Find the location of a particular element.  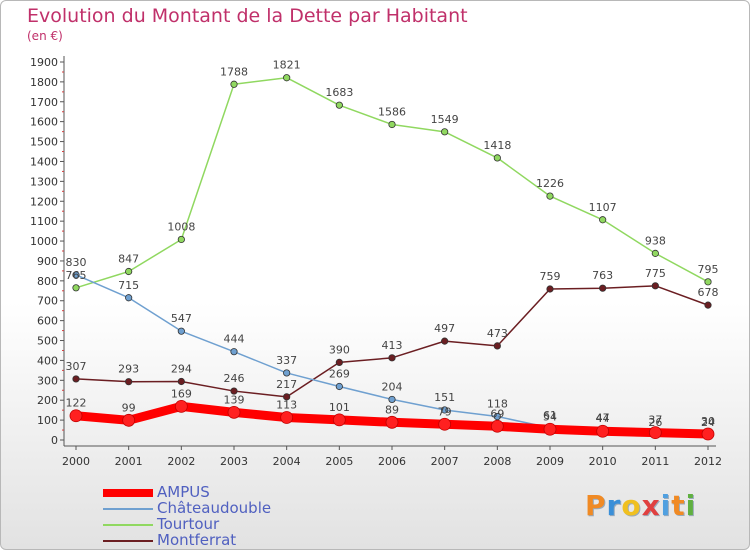

x-tick-label: 2004 is located at coordinates (287, 461).